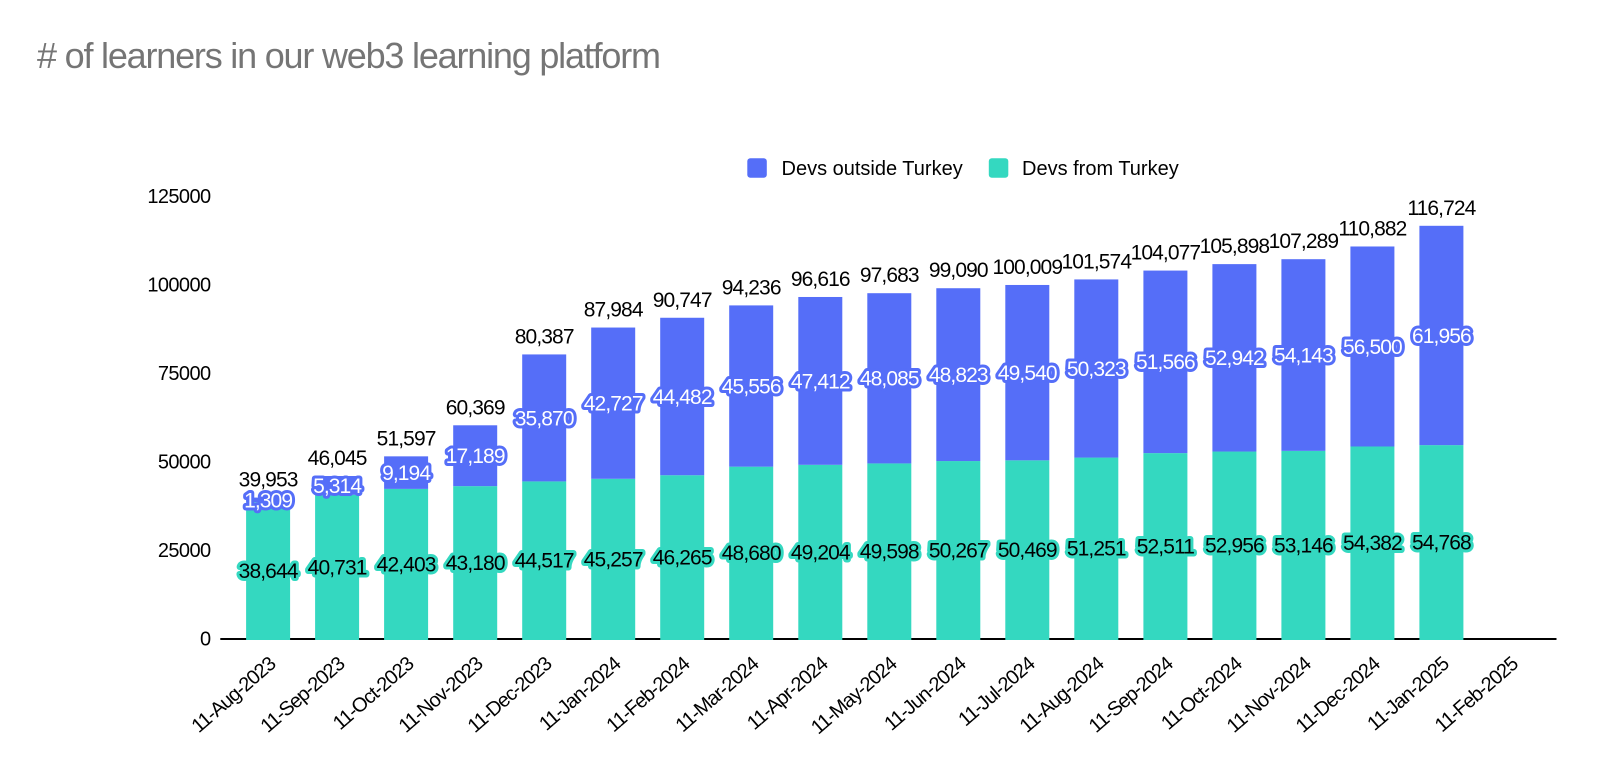 The height and width of the screenshot is (783, 1600). What do you see at coordinates (613, 559) in the screenshot?
I see `svg-text: 45,257` at bounding box center [613, 559].